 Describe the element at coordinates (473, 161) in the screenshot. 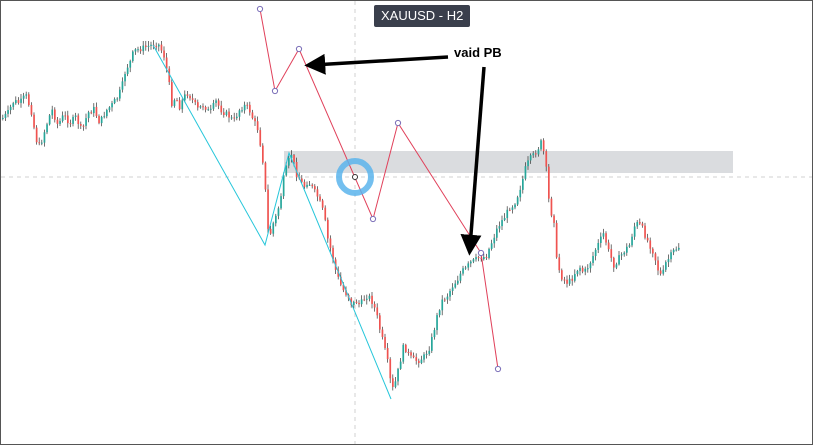

I see `annotation-arrow` at that location.